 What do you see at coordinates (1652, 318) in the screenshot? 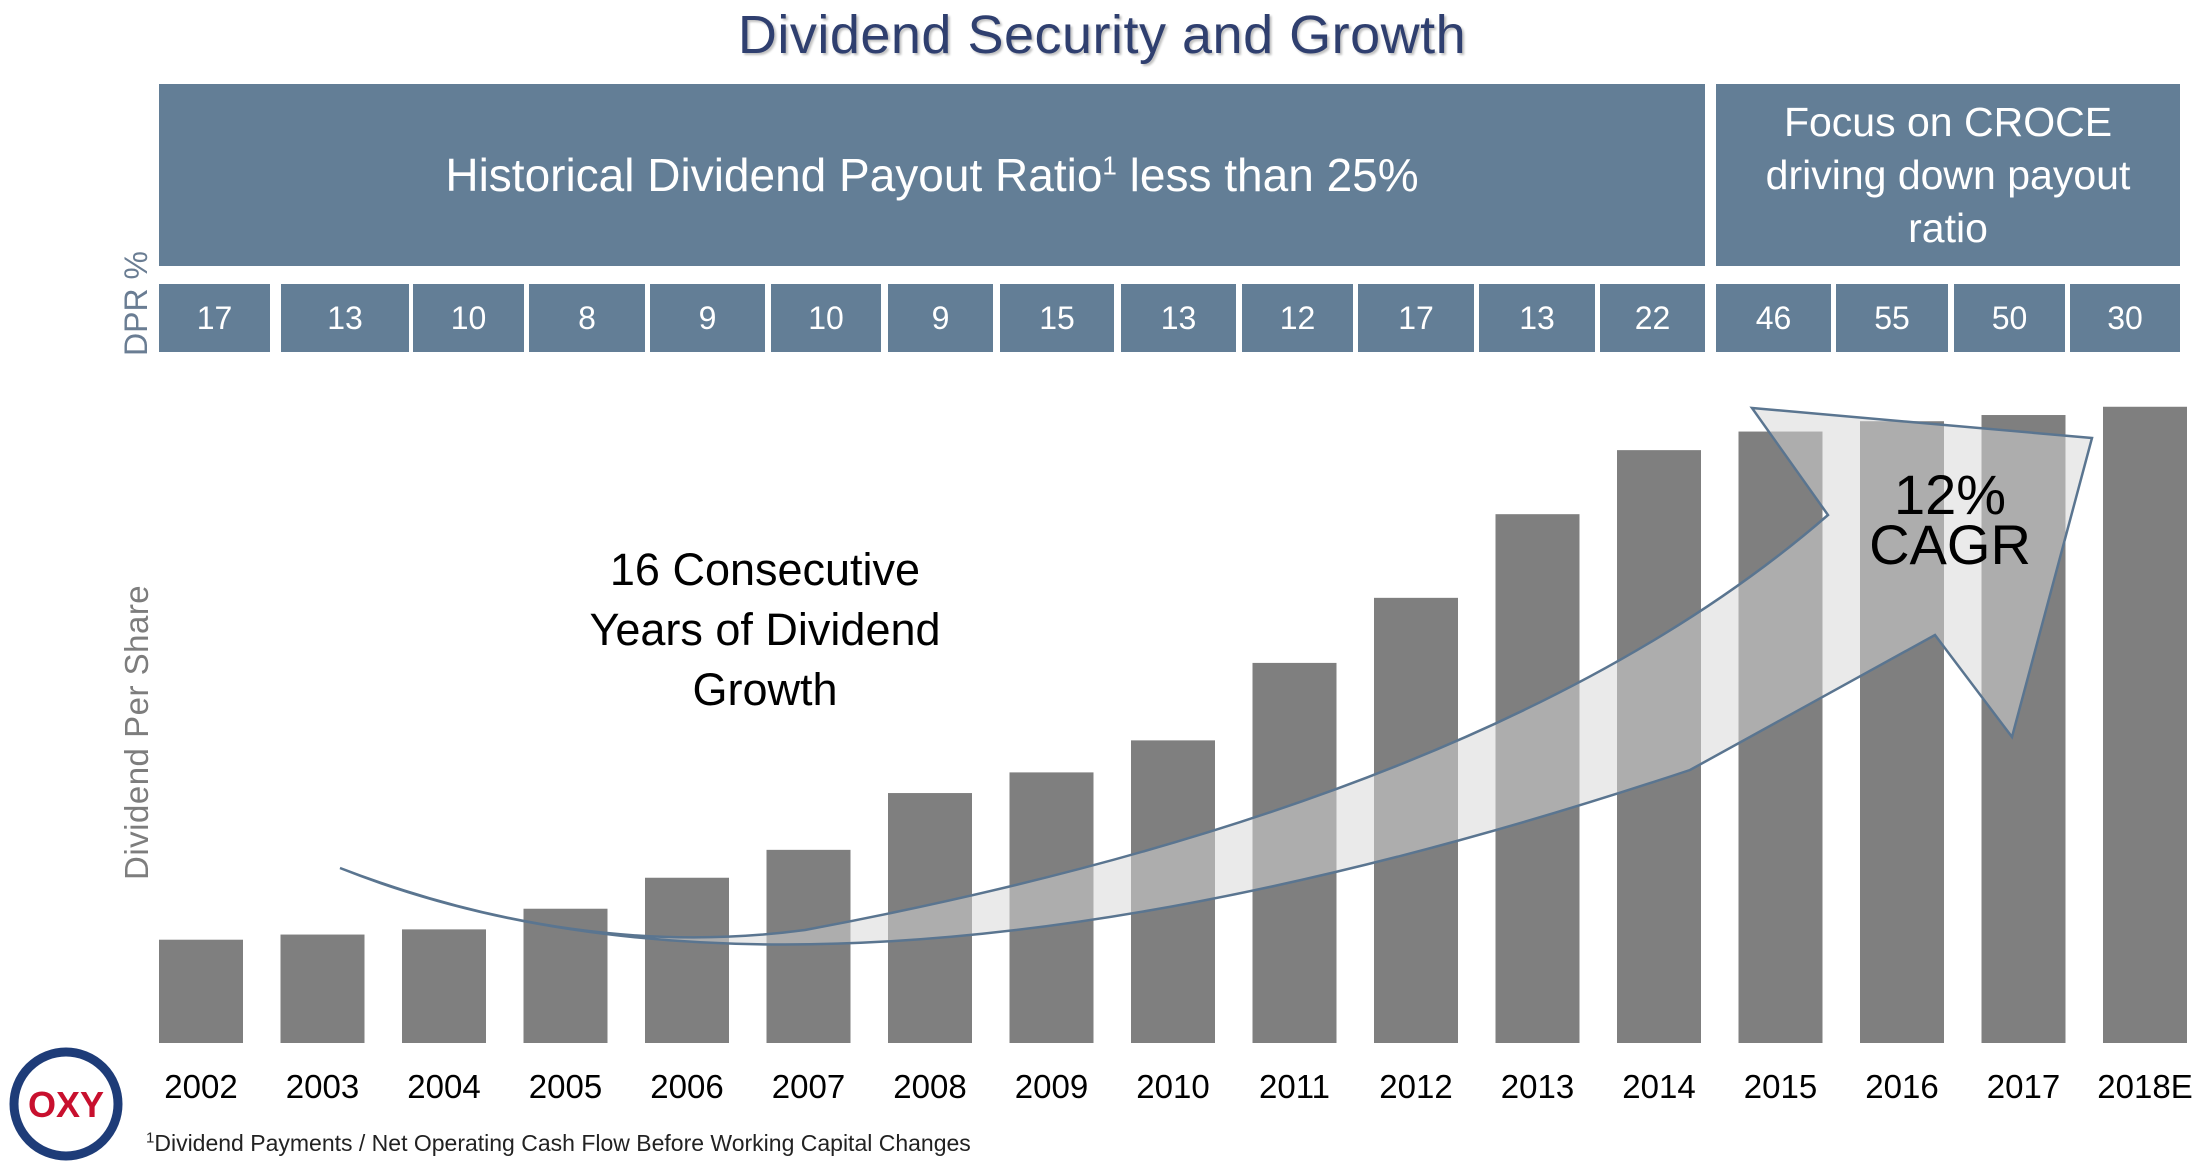
I see `dpr-cell-2014: 22` at bounding box center [1652, 318].